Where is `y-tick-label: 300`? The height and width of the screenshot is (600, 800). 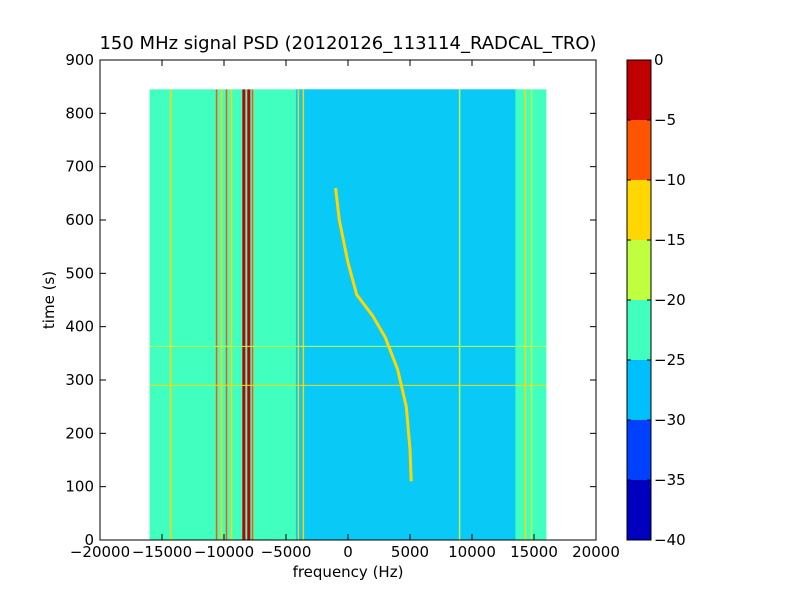
y-tick-label: 300 is located at coordinates (79, 380).